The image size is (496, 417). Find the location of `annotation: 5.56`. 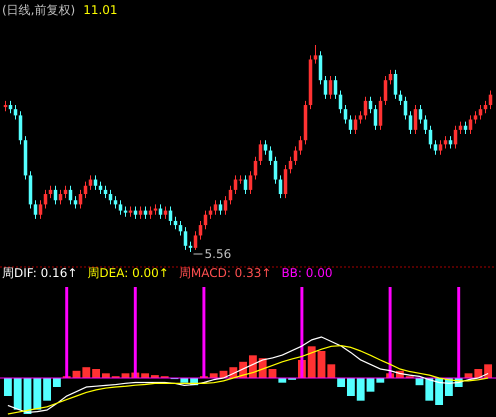

annotation: 5.56 is located at coordinates (218, 254).